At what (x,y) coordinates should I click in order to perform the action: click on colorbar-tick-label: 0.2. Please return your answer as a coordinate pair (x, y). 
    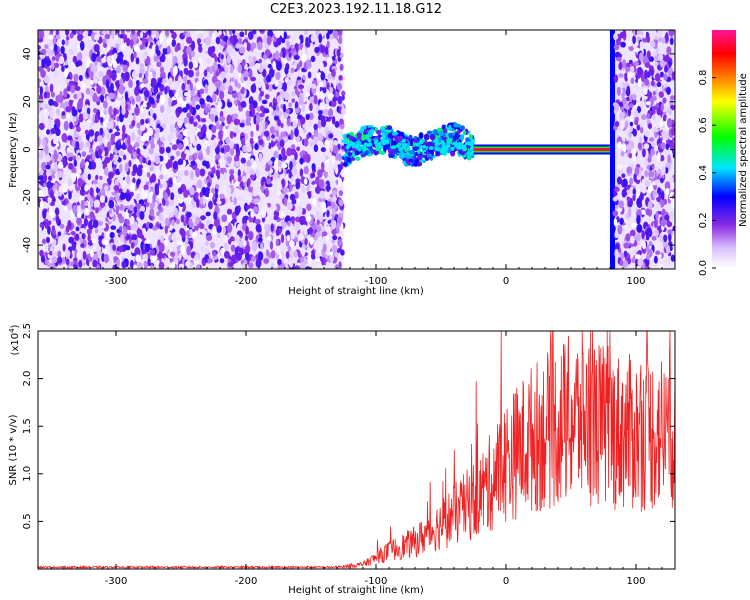
    Looking at the image, I should click on (703, 220).